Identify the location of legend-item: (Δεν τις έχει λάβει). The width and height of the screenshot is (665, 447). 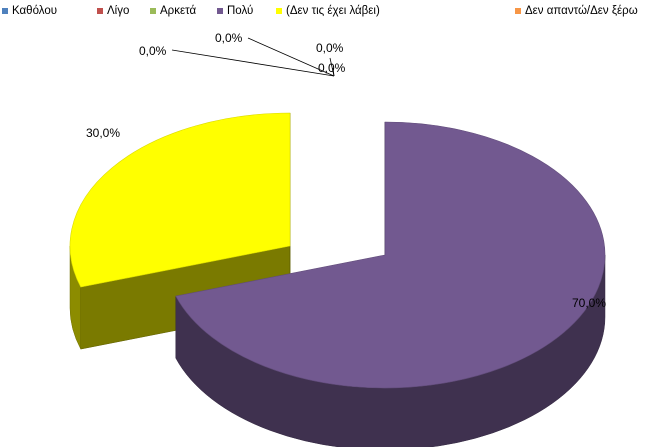
(328, 11).